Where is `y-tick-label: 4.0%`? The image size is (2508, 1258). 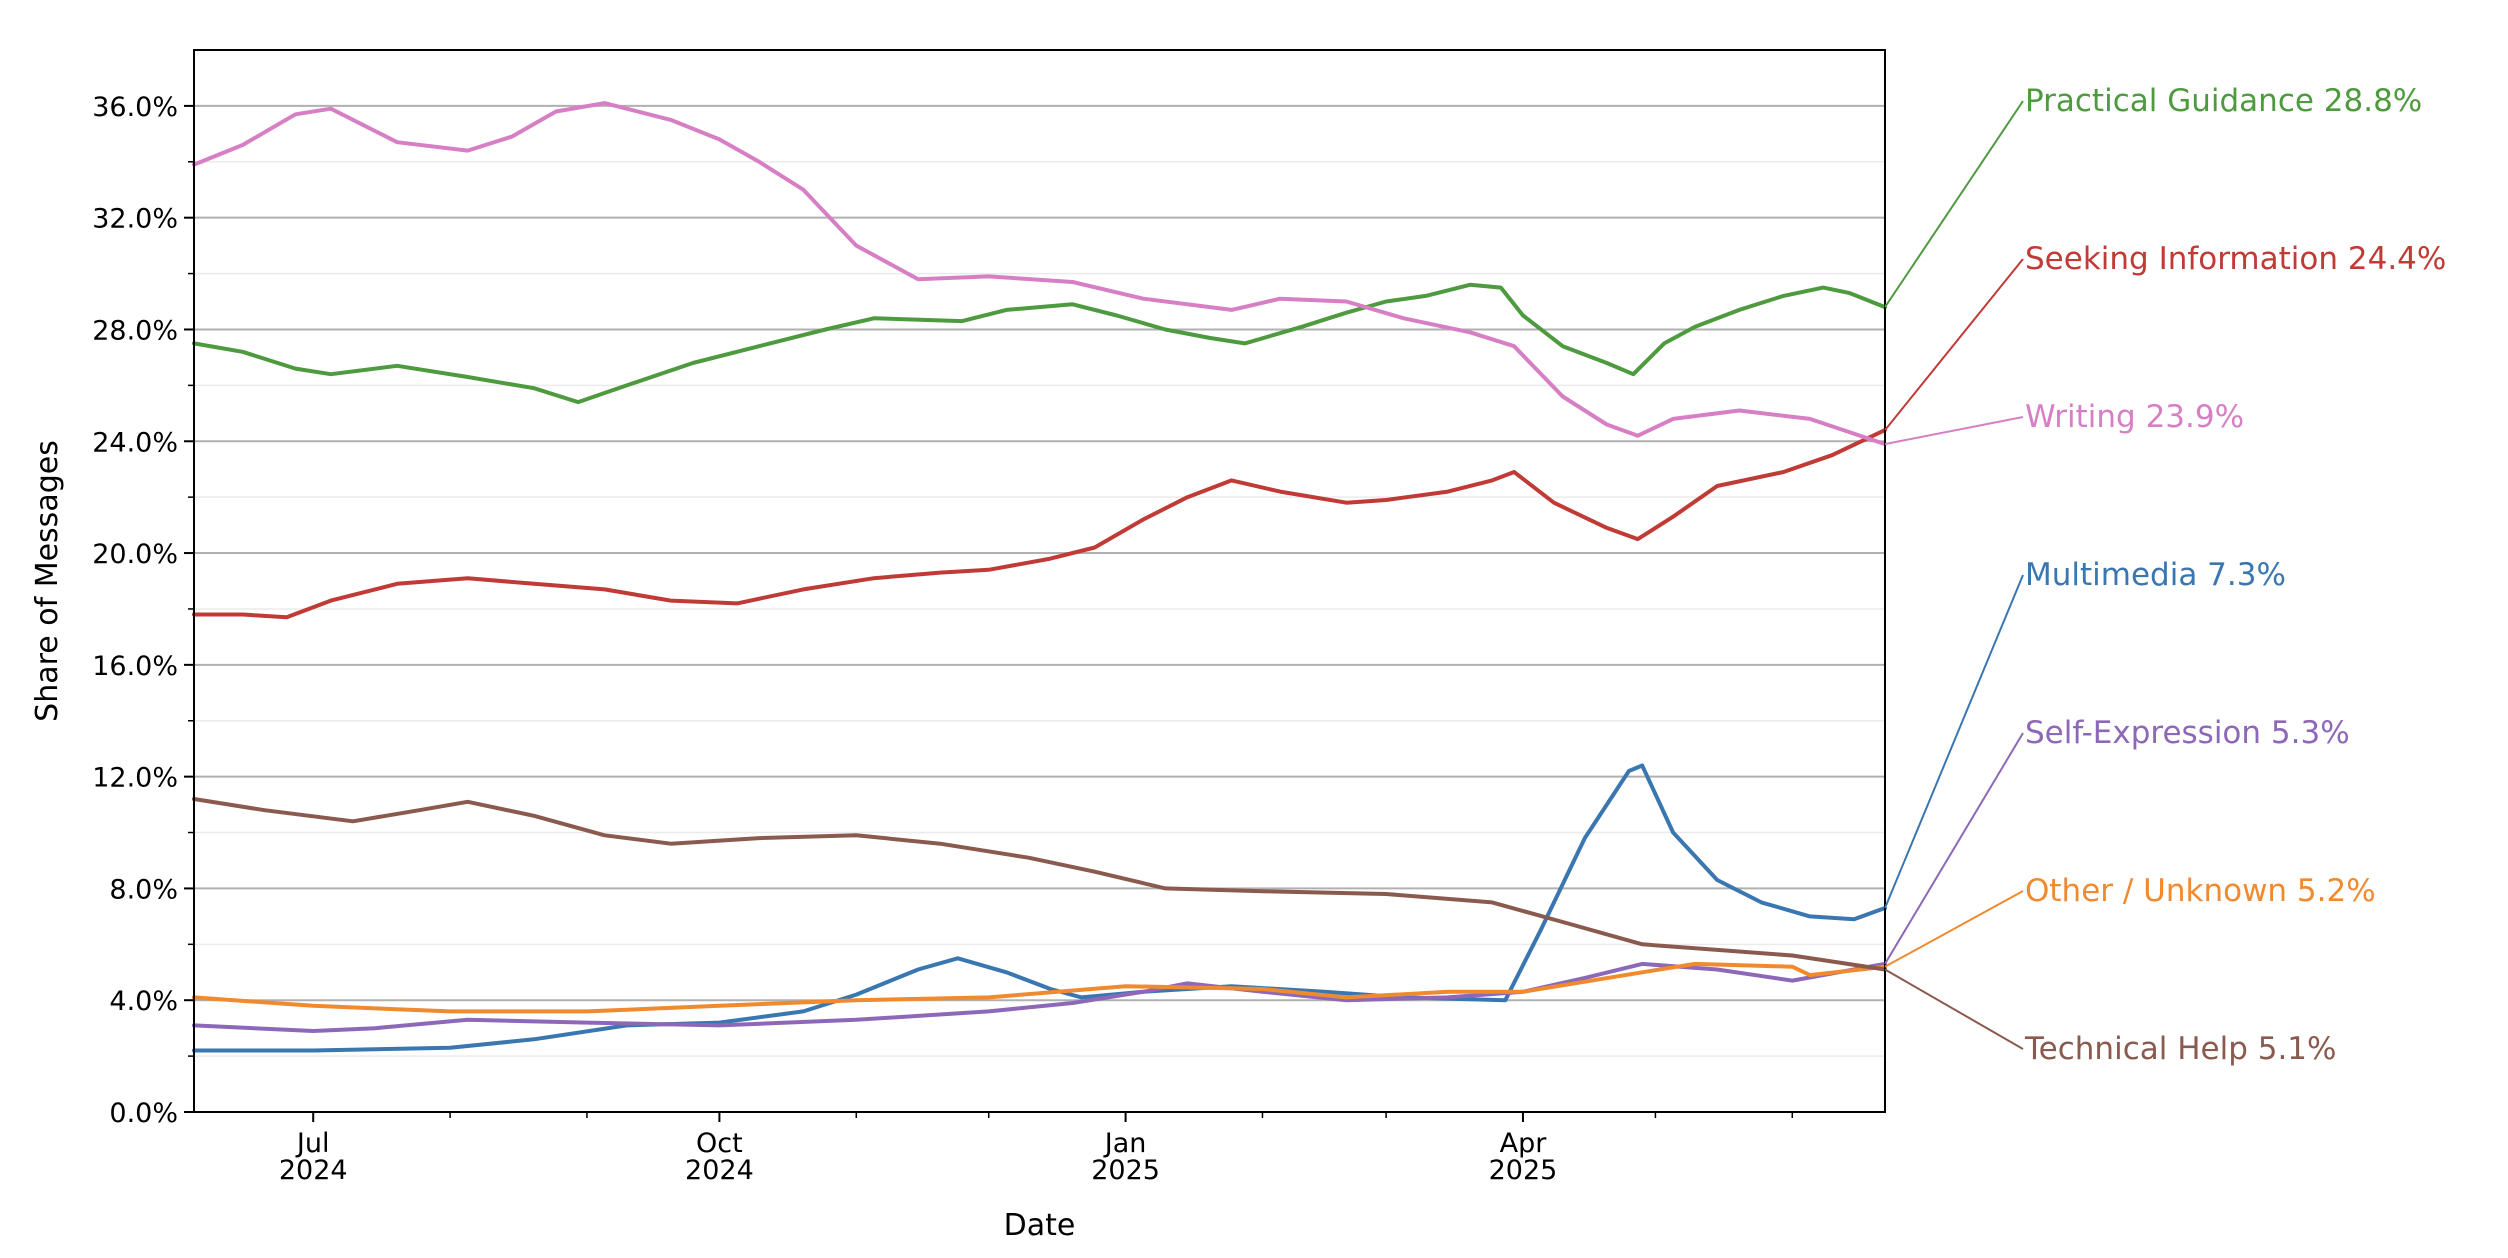
y-tick-label: 4.0% is located at coordinates (143, 1001).